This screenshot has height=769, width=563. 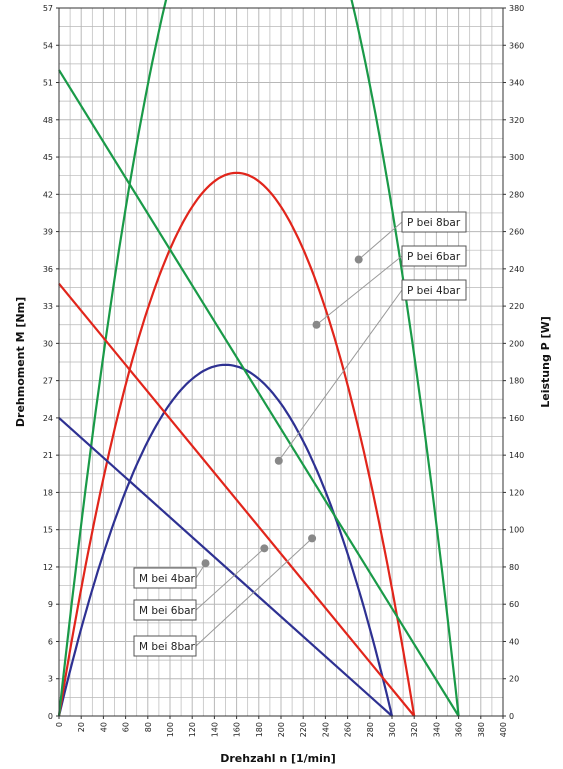 What do you see at coordinates (167, 647) in the screenshot?
I see `callout-label: M bei 8bar` at bounding box center [167, 647].